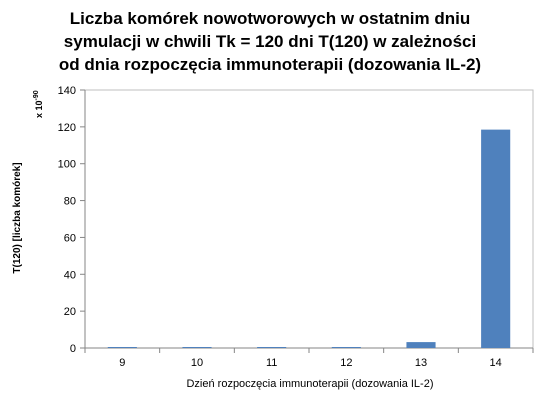 Image resolution: width=544 pixels, height=408 pixels. Describe the element at coordinates (67, 91) in the screenshot. I see `y-tick-label: 140` at that location.